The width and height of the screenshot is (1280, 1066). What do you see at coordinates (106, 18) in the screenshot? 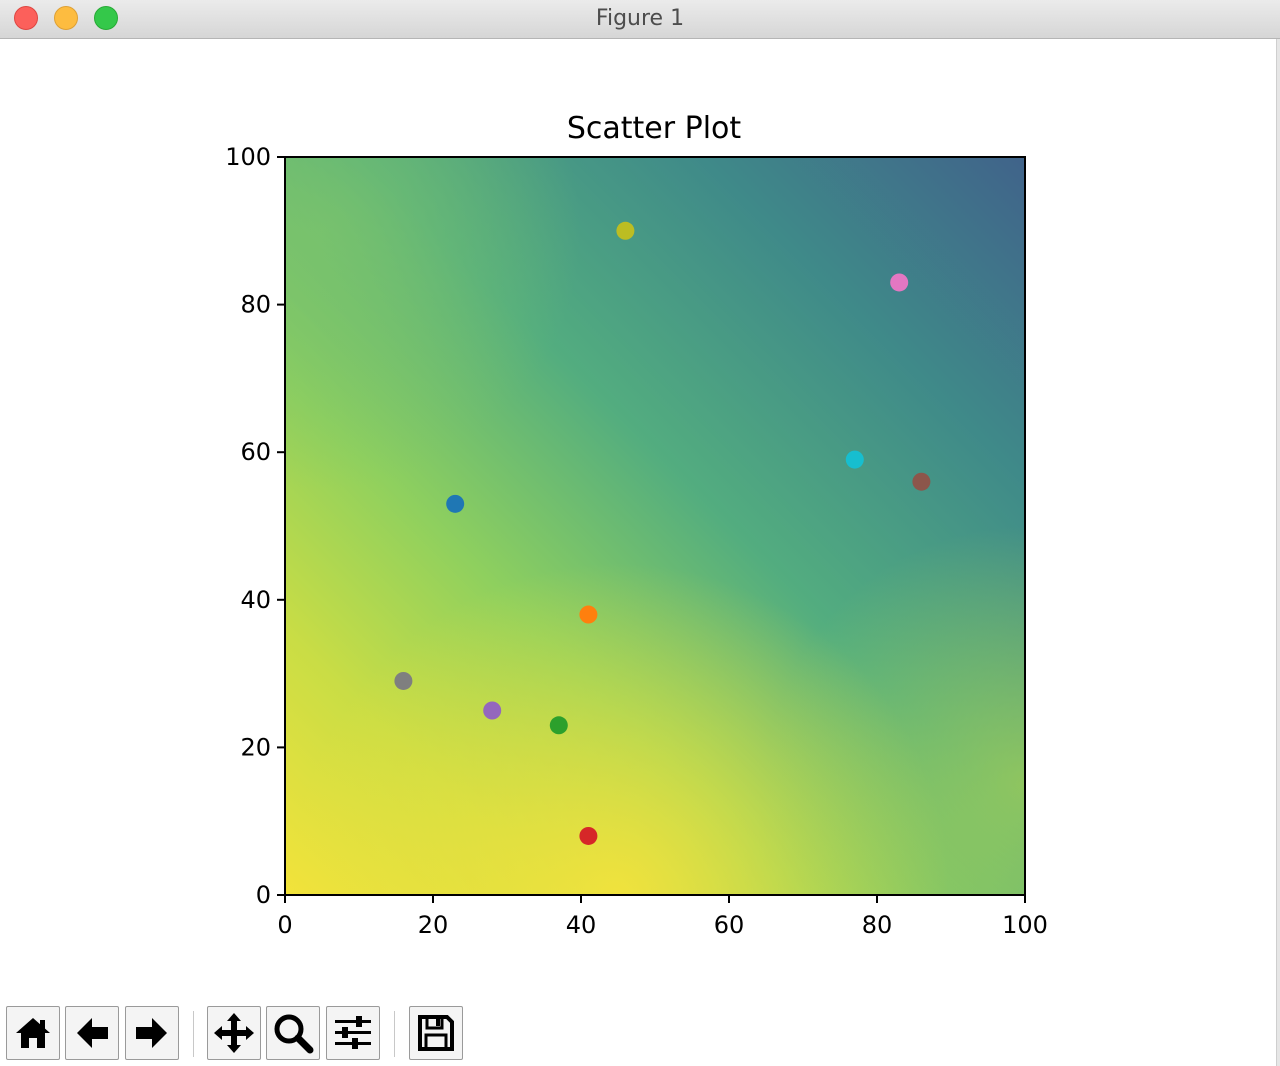
I see `maximize-window-button` at bounding box center [106, 18].